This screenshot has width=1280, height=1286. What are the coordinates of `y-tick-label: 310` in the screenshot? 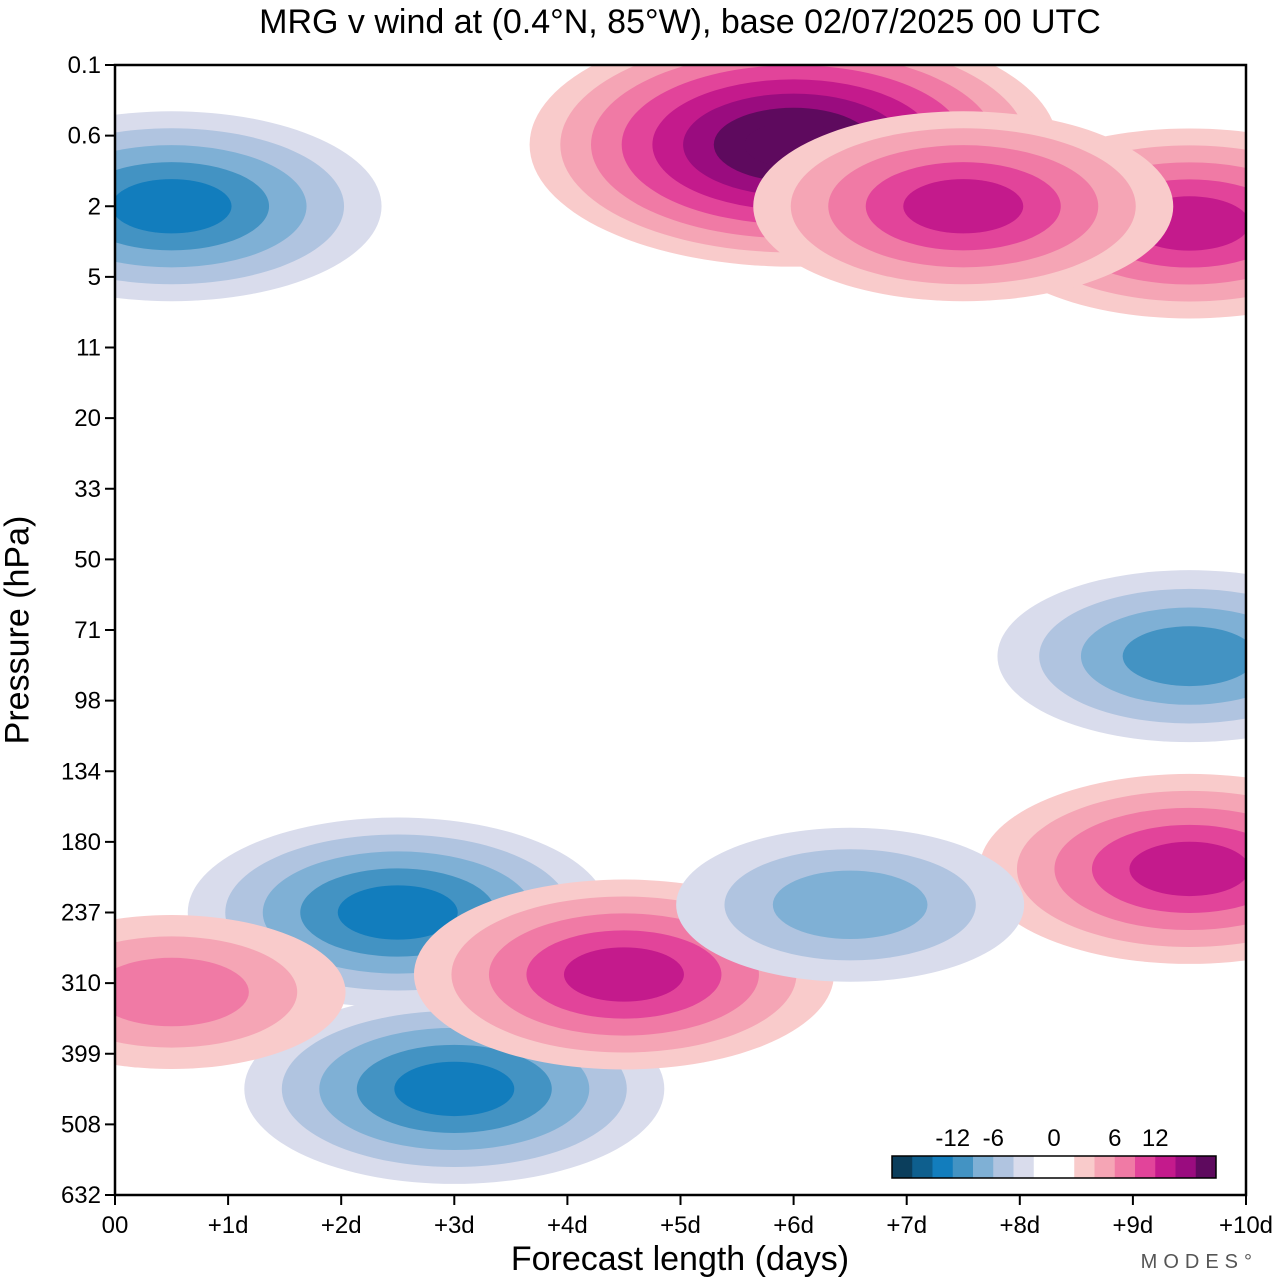 It's located at (81, 983).